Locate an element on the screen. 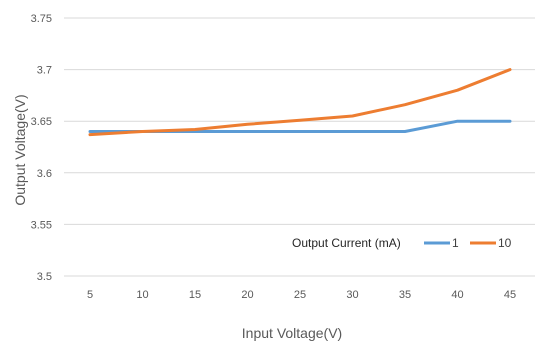  x-tick-label: 5 is located at coordinates (90, 295).